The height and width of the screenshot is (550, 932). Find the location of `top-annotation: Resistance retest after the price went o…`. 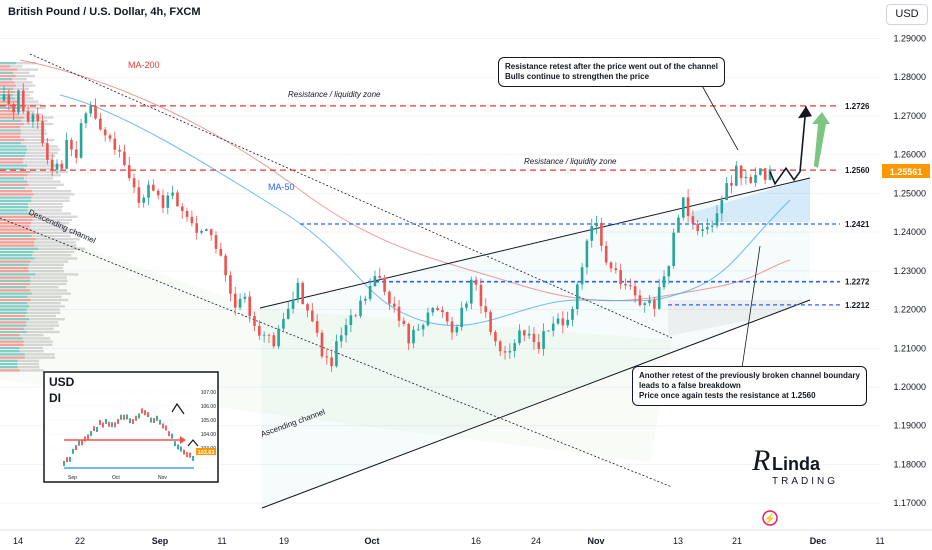

top-annotation: Resistance retest after the price went o… is located at coordinates (611, 72).